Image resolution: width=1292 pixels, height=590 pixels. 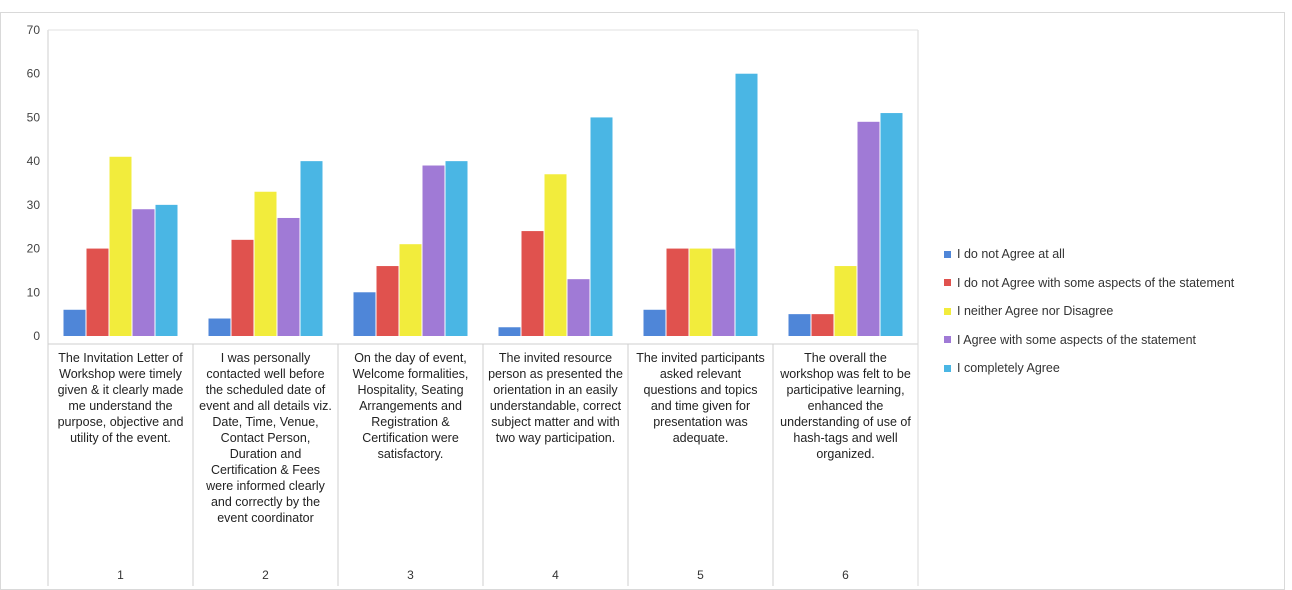 What do you see at coordinates (34, 205) in the screenshot?
I see `y-tick-label: 30` at bounding box center [34, 205].